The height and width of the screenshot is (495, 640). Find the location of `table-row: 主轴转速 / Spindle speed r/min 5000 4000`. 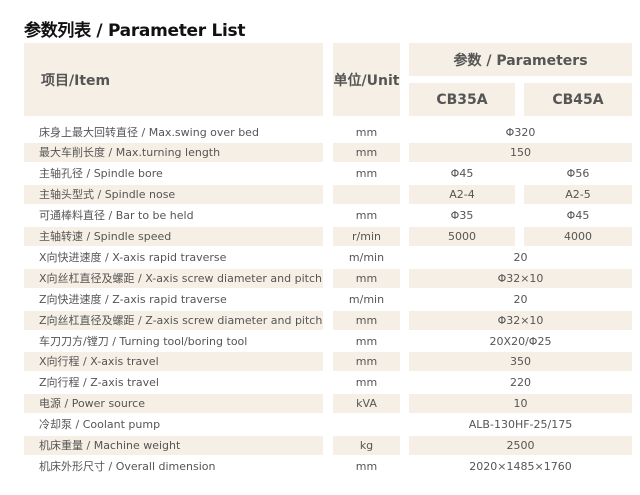

table-row: 主轴转速 / Spindle speed r/min 5000 4000 is located at coordinates (320, 236).